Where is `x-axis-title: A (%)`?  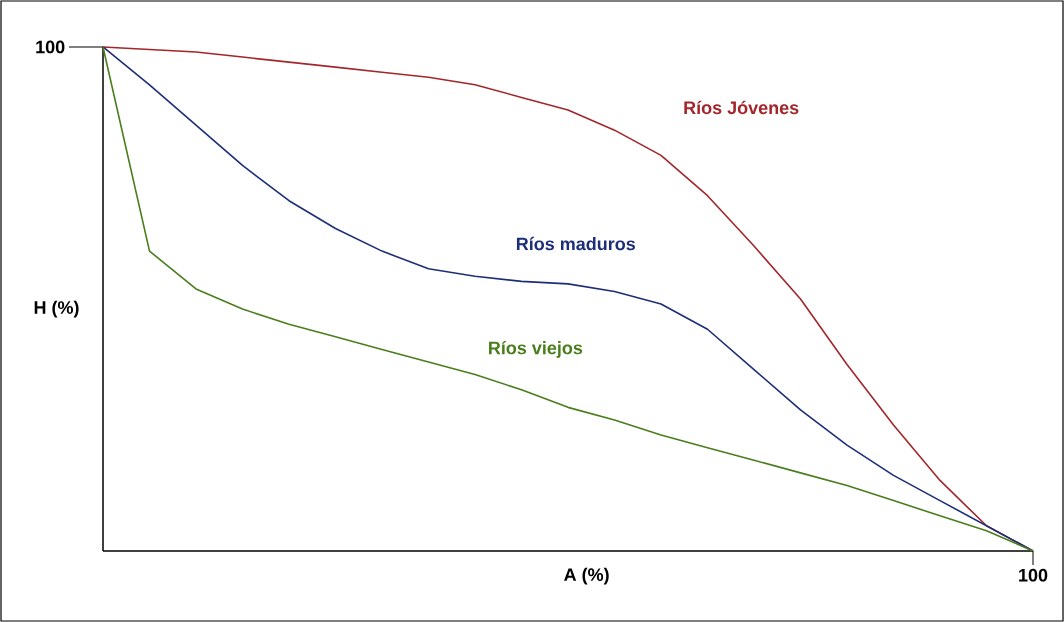
x-axis-title: A (%) is located at coordinates (586, 576).